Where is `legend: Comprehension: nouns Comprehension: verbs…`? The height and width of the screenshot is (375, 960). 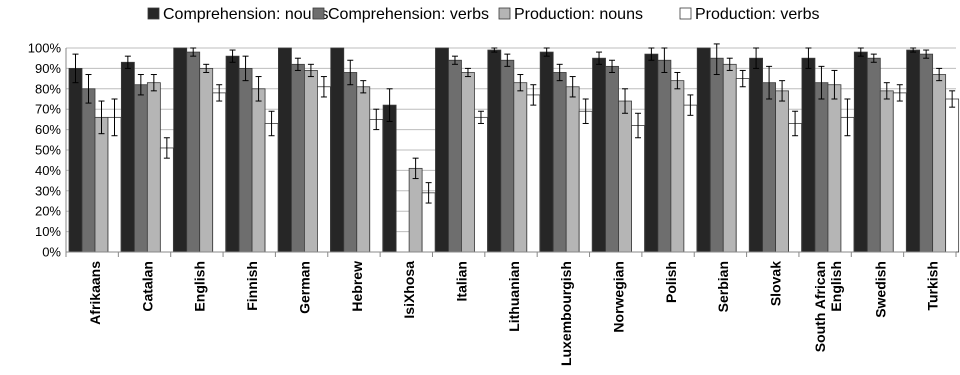 legend: Comprehension: nouns Comprehension: verbs… is located at coordinates (483, 14).